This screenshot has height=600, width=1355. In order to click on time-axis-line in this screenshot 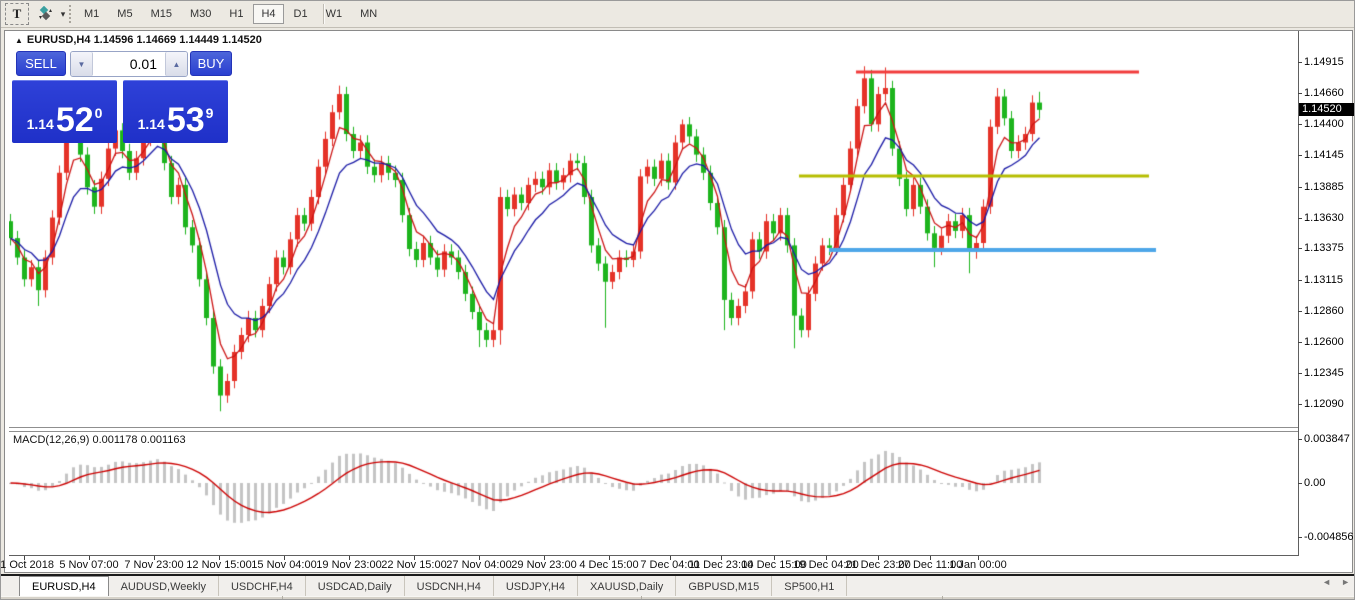, I will do `click(653, 555)`.